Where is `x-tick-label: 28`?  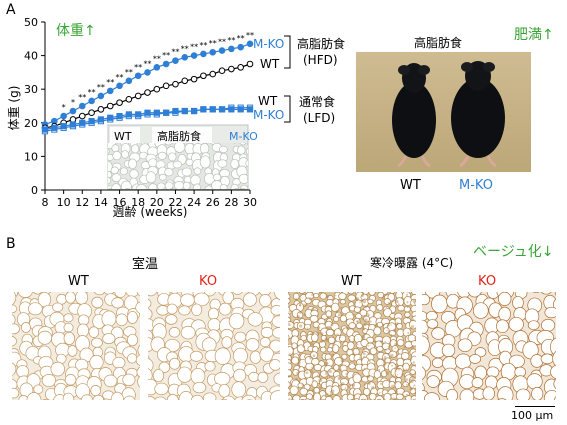 x-tick-label: 28 is located at coordinates (231, 202).